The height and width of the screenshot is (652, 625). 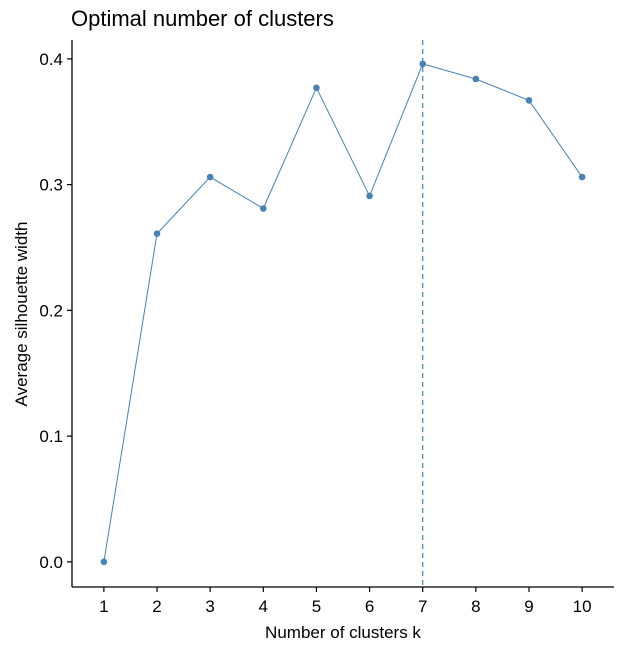 I want to click on x-tick-label: 6, so click(x=369, y=606).